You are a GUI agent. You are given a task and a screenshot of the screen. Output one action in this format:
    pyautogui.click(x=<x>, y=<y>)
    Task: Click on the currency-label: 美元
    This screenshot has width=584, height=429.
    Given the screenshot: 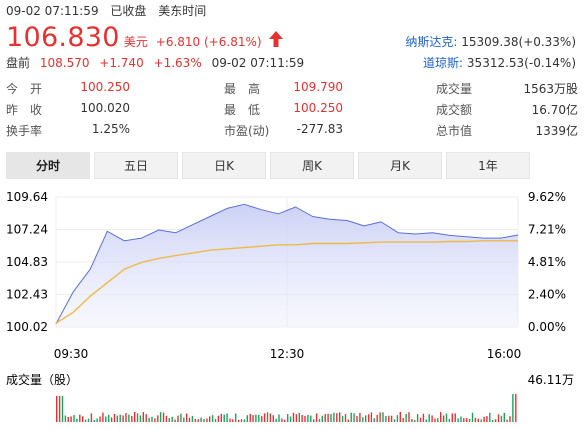 What is the action you would take?
    pyautogui.click(x=135, y=42)
    